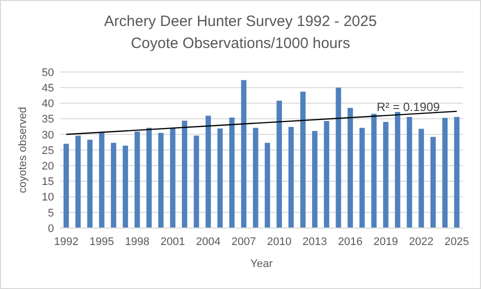 This screenshot has height=289, width=481. Describe the element at coordinates (240, 32) in the screenshot. I see `chart-title: Archery Deer Hunter Survey 1992 - 2025 Coyote Observations/1000 hours` at that location.